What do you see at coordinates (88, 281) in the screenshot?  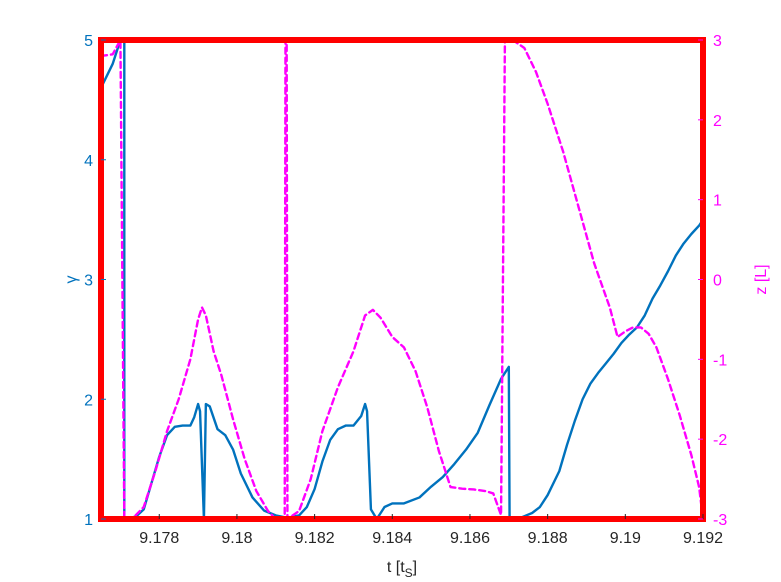 I see `y-left-tick-label: 3` at bounding box center [88, 281].